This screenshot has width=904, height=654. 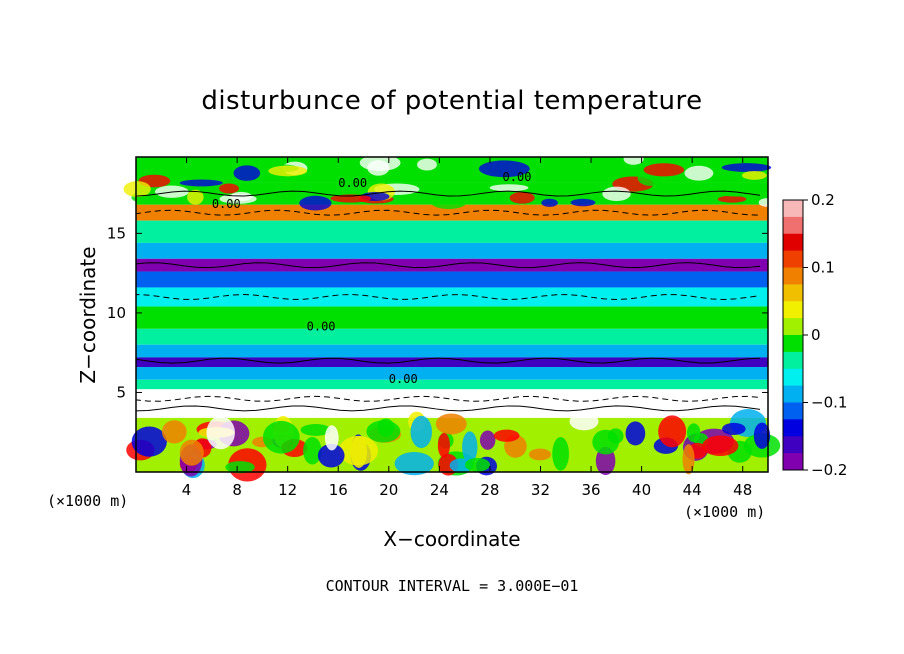 What do you see at coordinates (489, 490) in the screenshot?
I see `x-tick-label: 28` at bounding box center [489, 490].